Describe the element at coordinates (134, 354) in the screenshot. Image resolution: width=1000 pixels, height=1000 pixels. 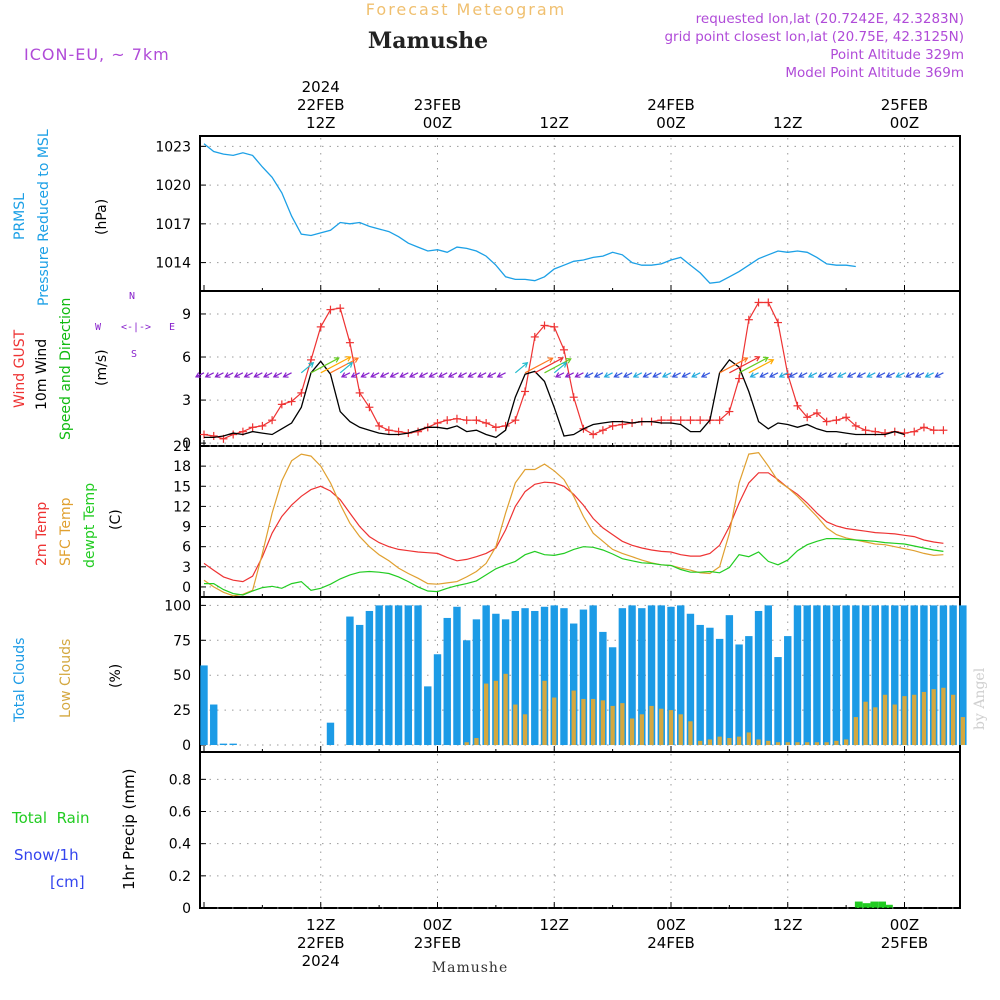
I see `compass-s: S` at that location.